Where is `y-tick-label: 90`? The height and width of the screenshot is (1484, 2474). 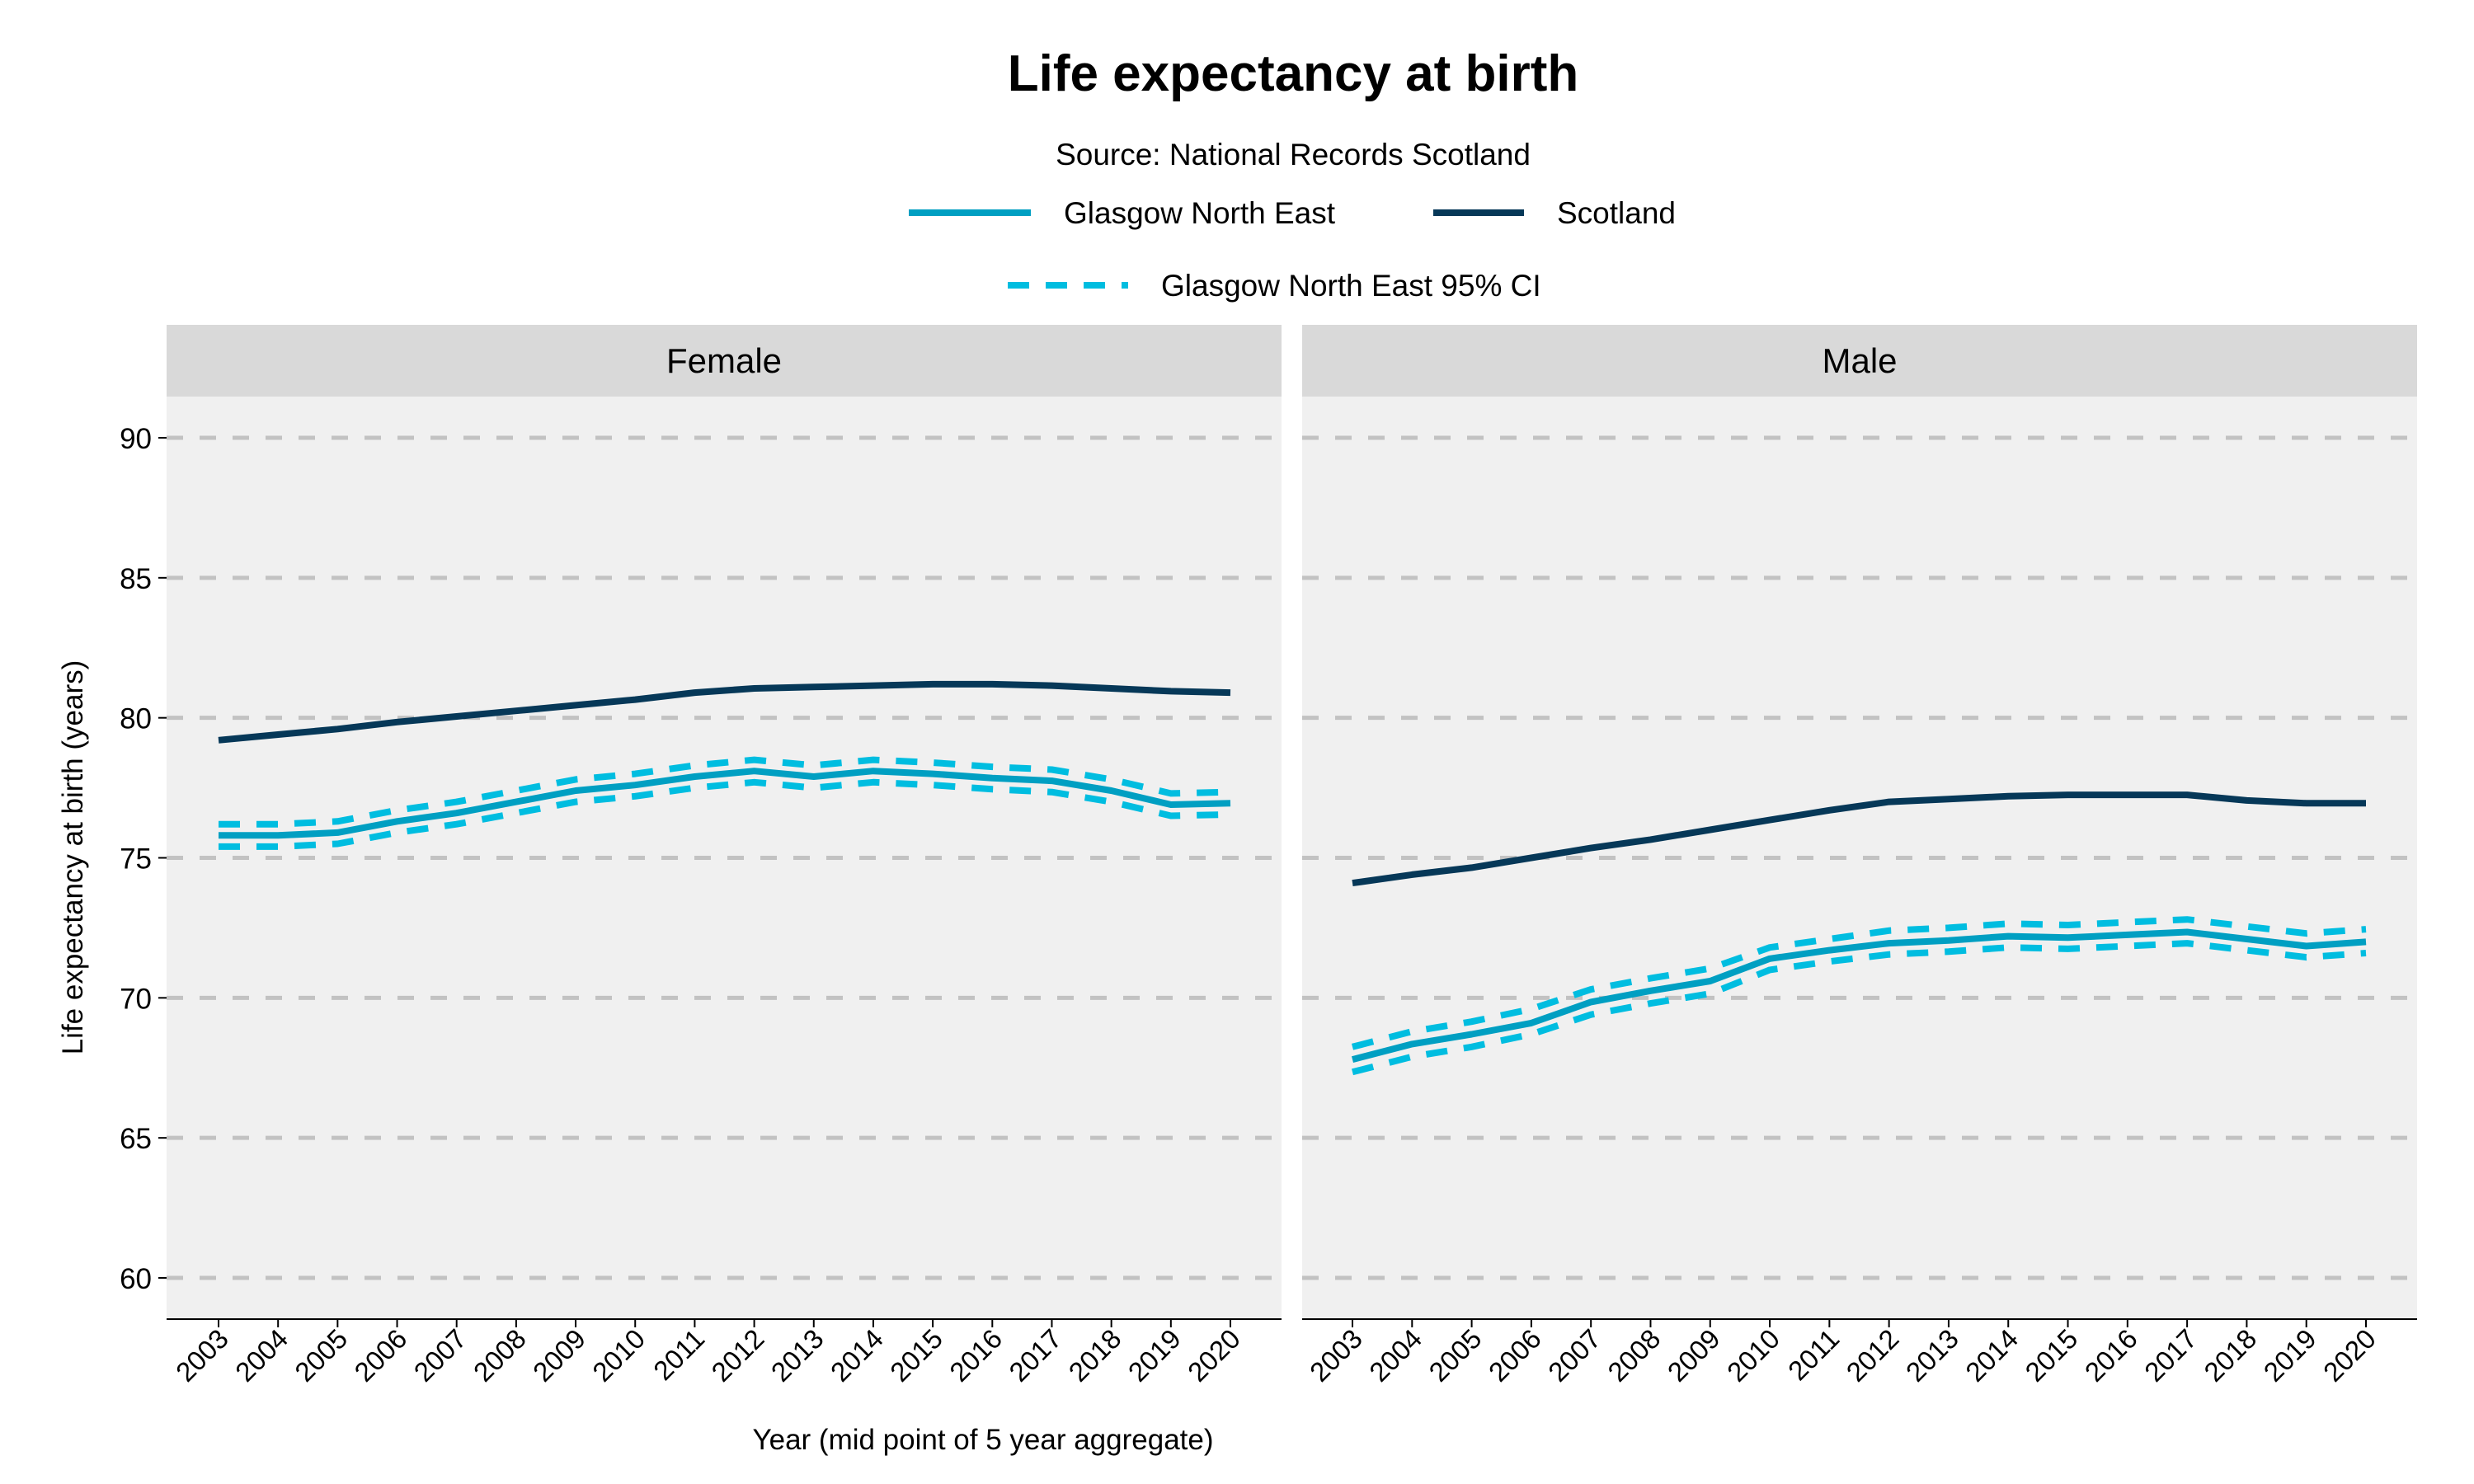 y-tick-label: 90 is located at coordinates (136, 439).